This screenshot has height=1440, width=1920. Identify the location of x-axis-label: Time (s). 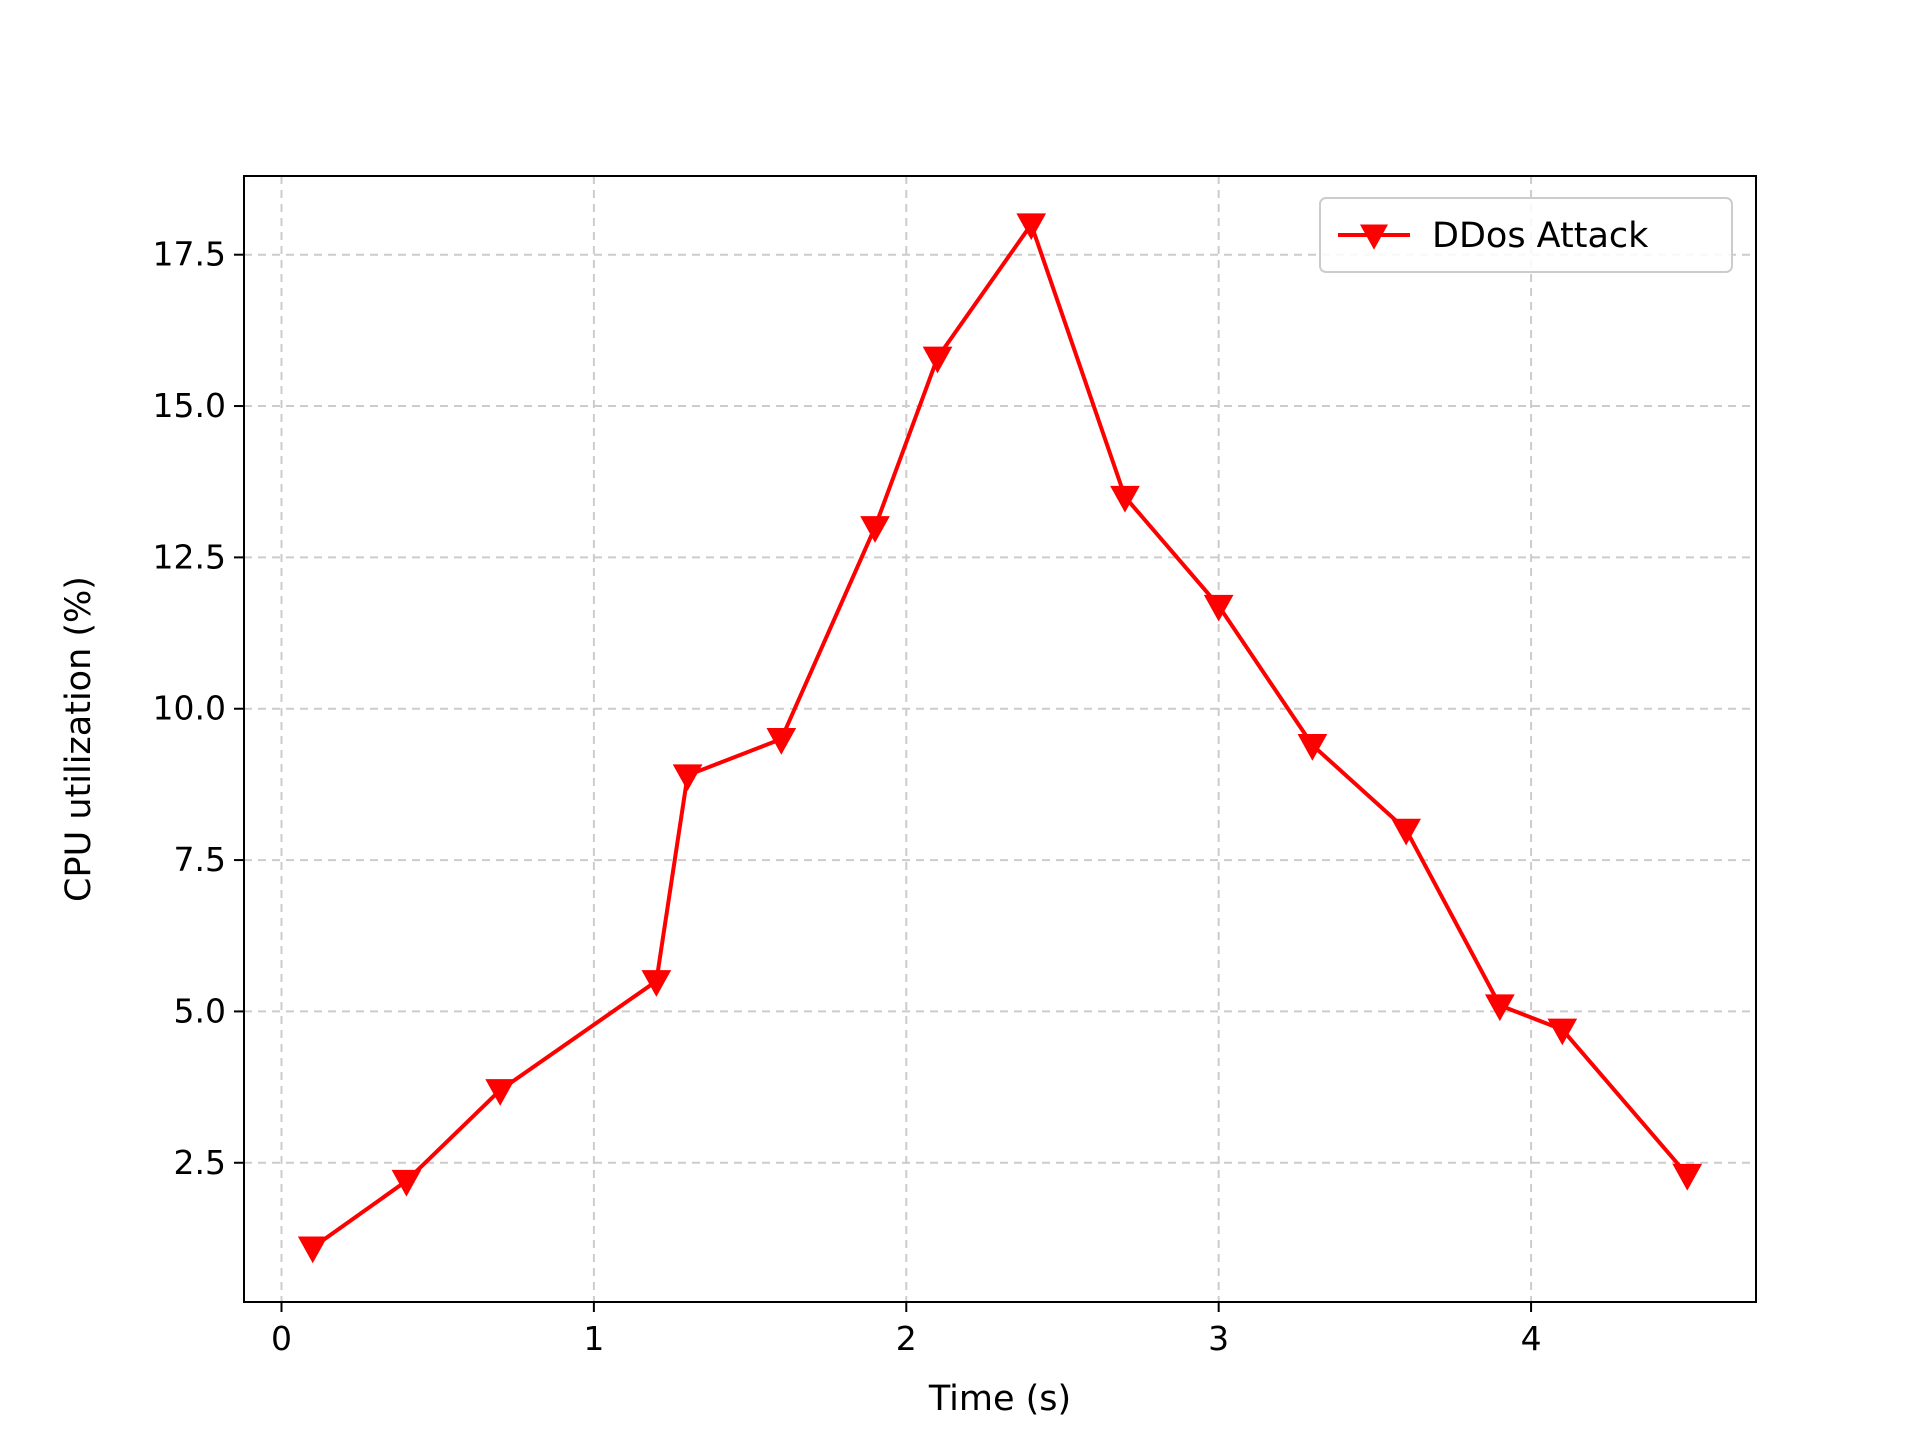
(999, 1399).